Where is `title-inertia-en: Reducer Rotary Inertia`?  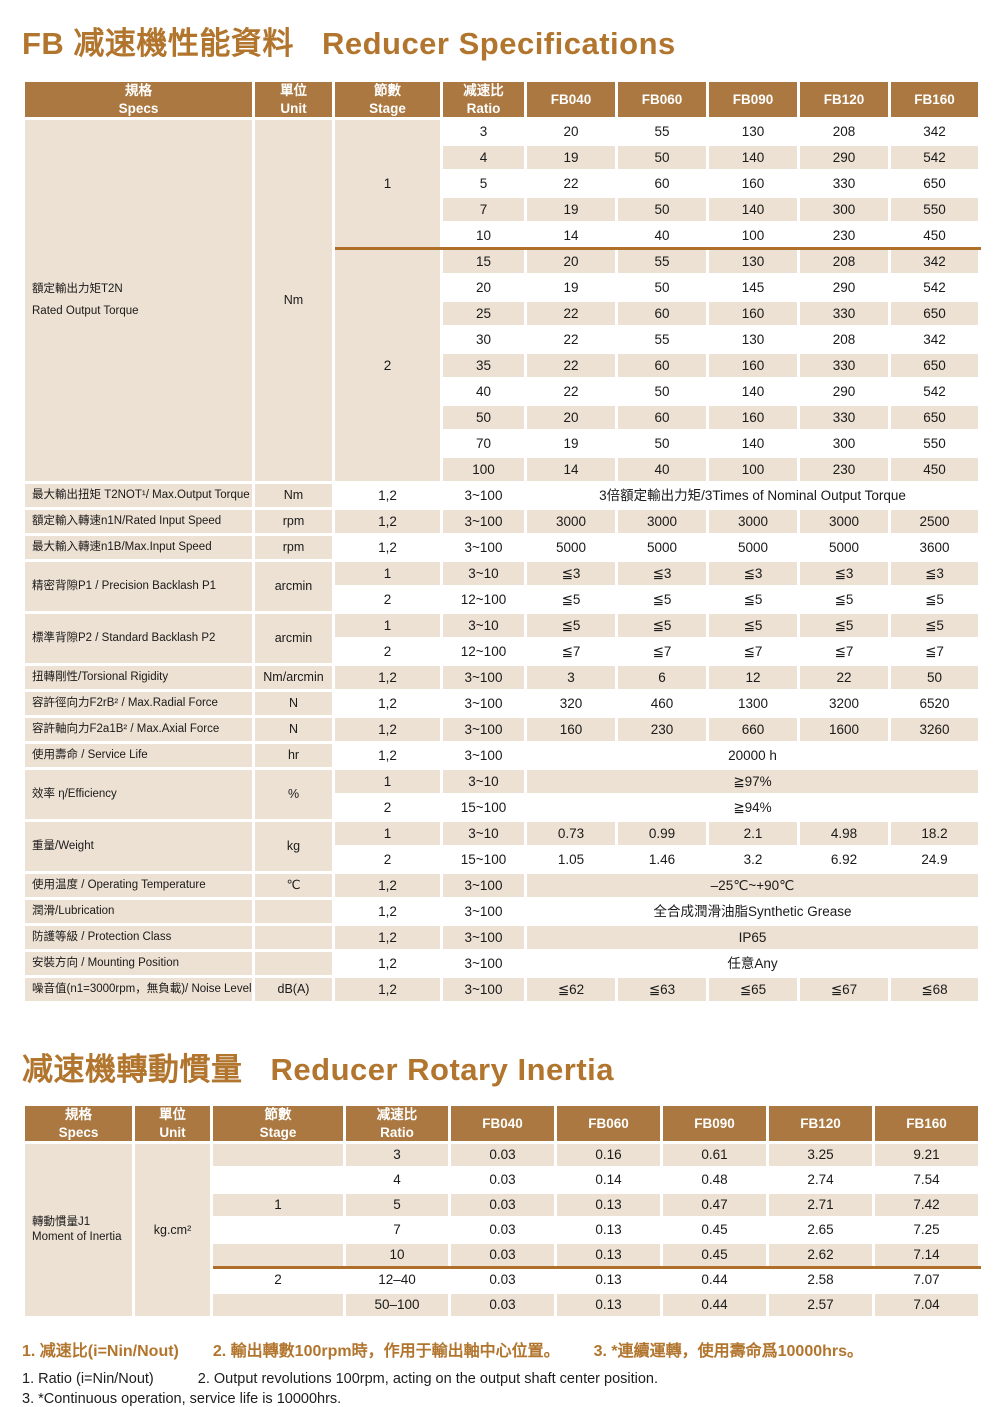 title-inertia-en: Reducer Rotary Inertia is located at coordinates (442, 1070).